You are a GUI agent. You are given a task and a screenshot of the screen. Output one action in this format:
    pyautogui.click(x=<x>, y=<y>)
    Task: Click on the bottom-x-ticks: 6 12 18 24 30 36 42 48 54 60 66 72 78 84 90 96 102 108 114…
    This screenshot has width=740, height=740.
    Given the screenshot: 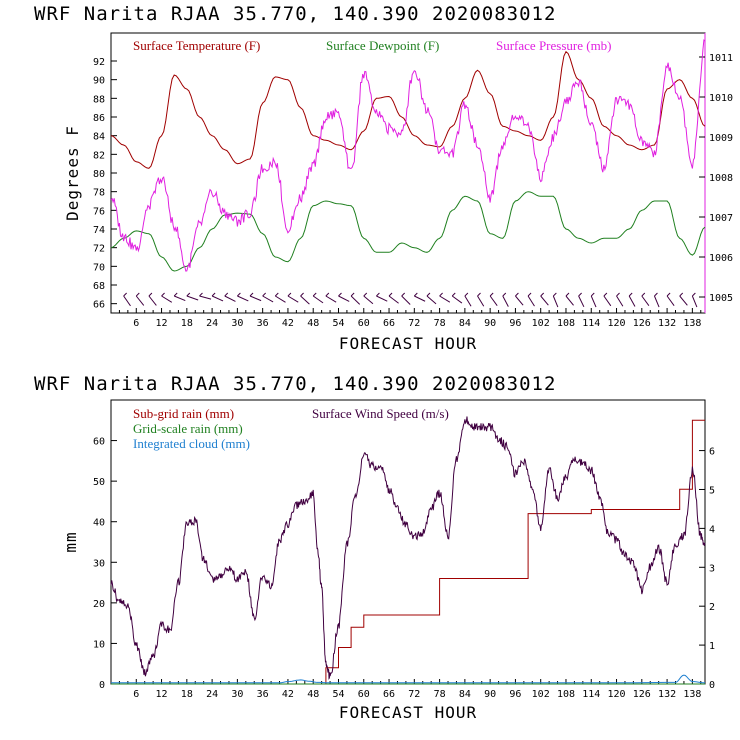 What is the action you would take?
    pyautogui.click(x=409, y=689)
    